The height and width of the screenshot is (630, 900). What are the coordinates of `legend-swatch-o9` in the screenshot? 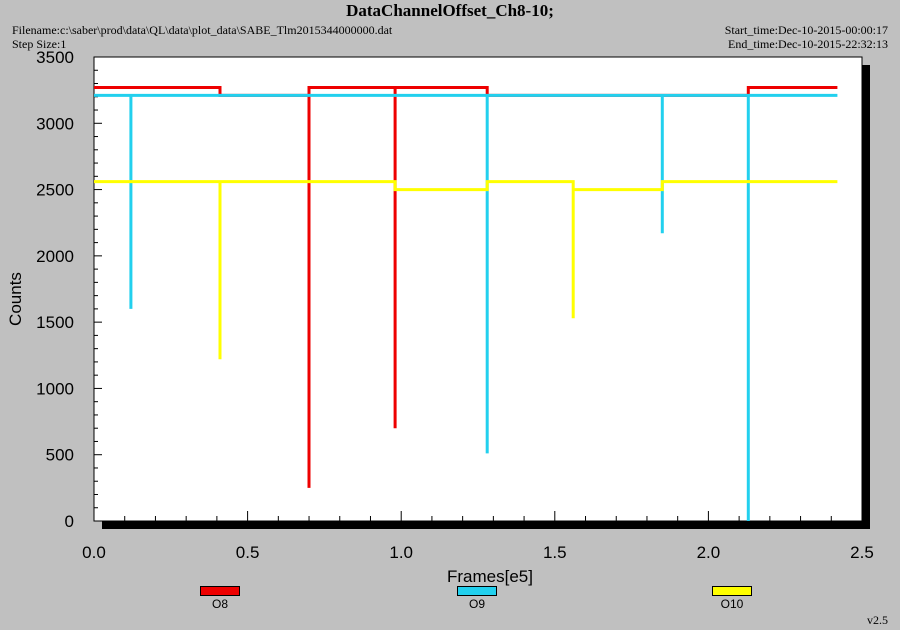 It's located at (477, 591).